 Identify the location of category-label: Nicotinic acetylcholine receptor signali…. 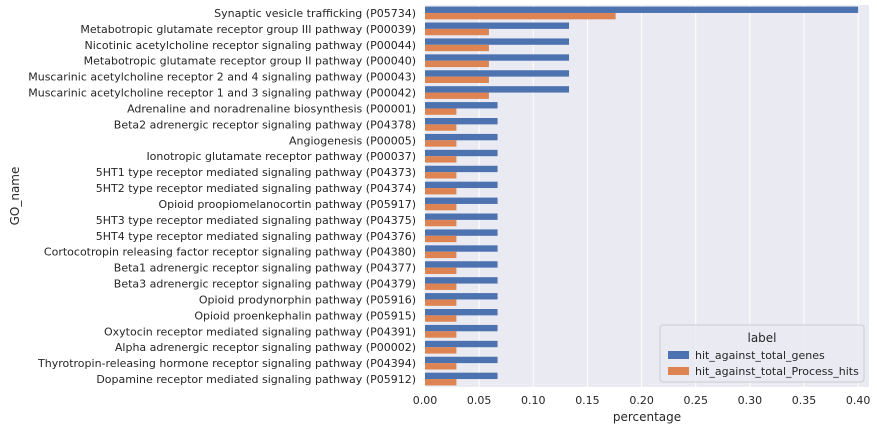
(250, 45).